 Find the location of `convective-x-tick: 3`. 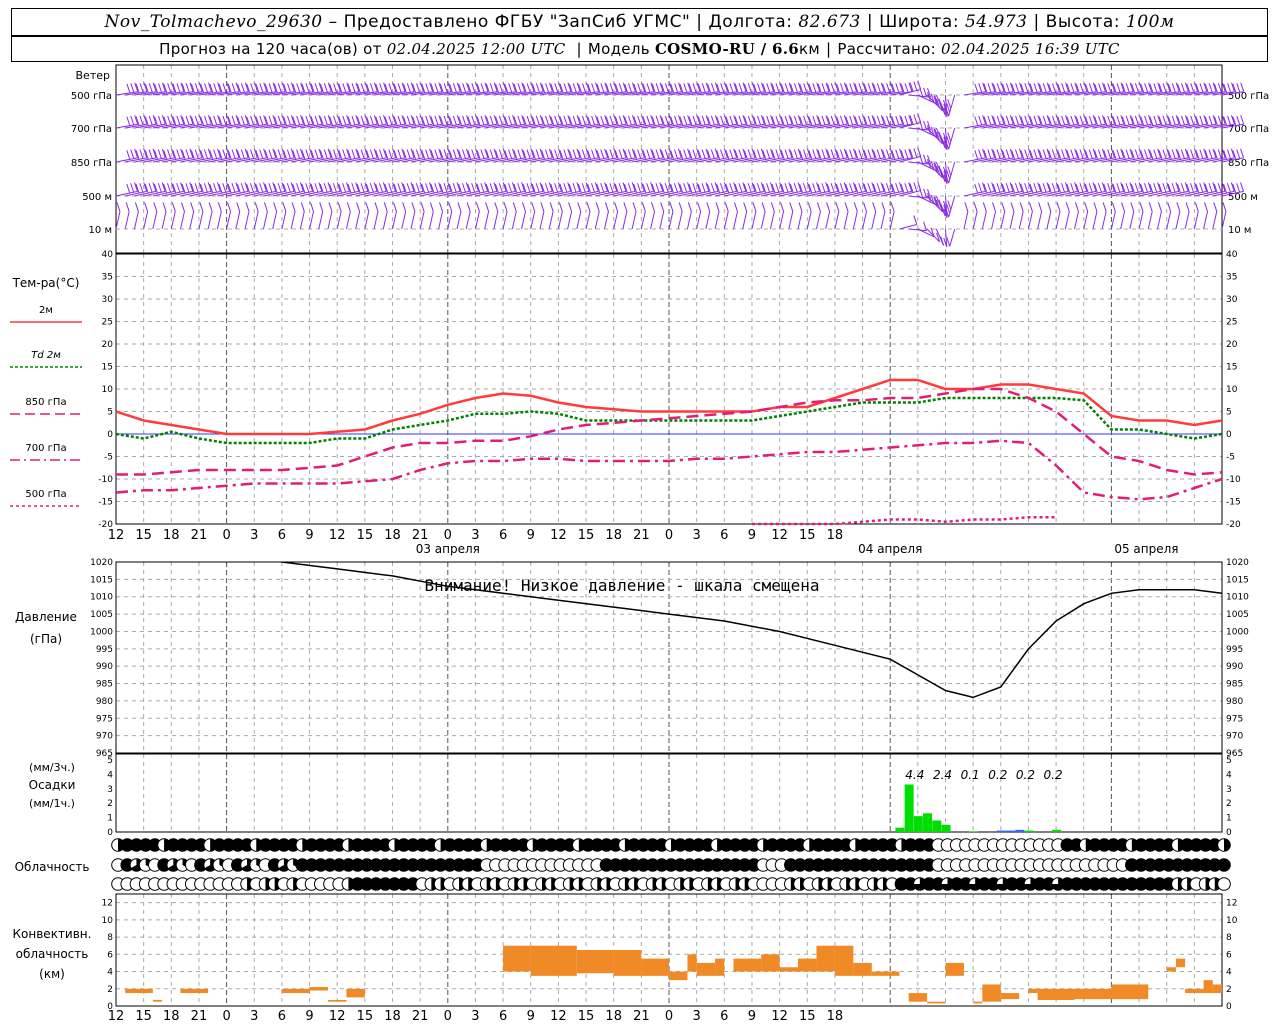

convective-x-tick: 3 is located at coordinates (697, 1016).